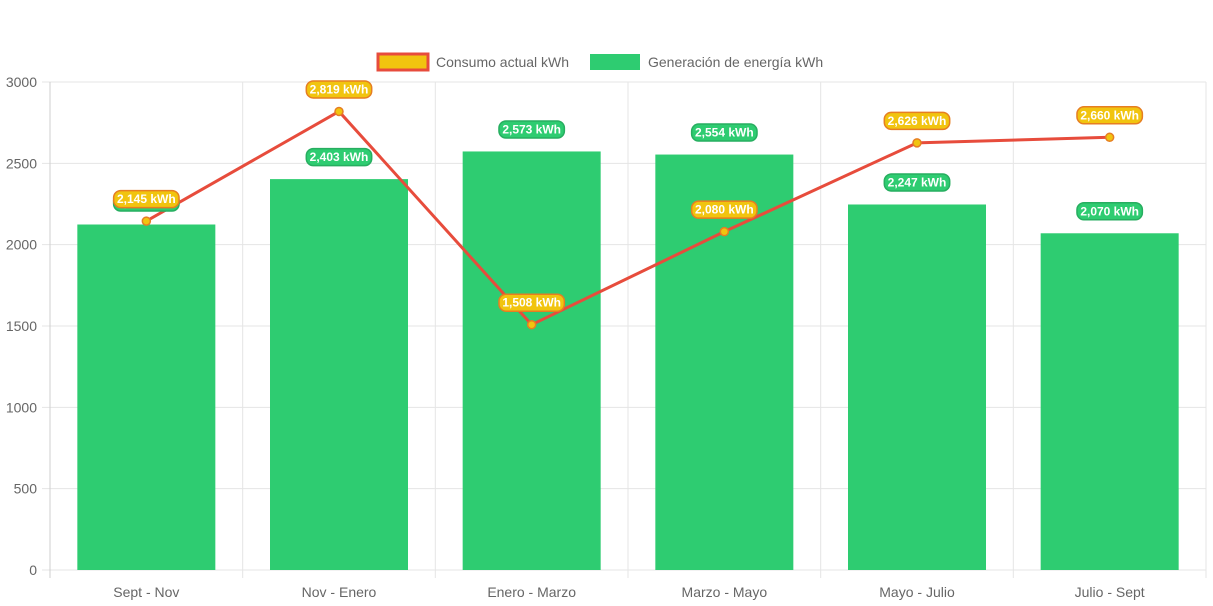  What do you see at coordinates (26, 489) in the screenshot?
I see `y-tick-label: 500` at bounding box center [26, 489].